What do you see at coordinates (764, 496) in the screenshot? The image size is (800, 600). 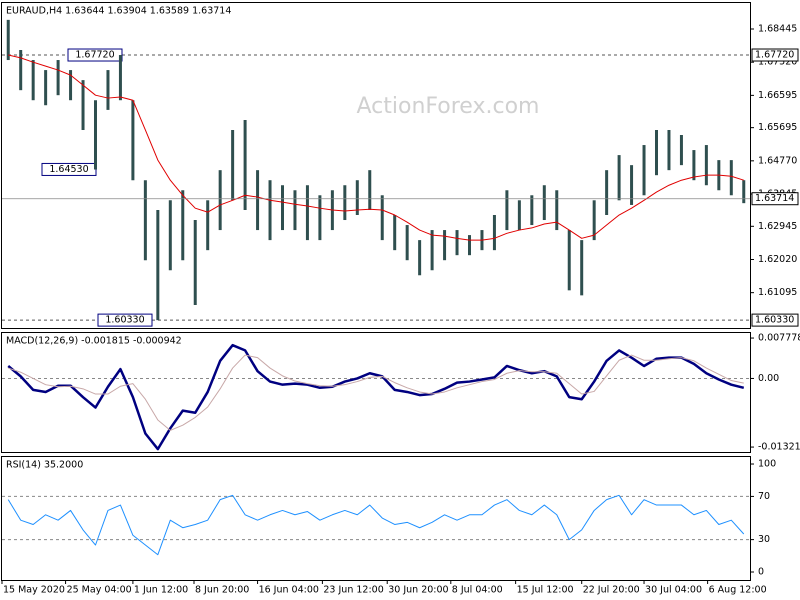 I see `y-tick-label: 70` at bounding box center [764, 496].